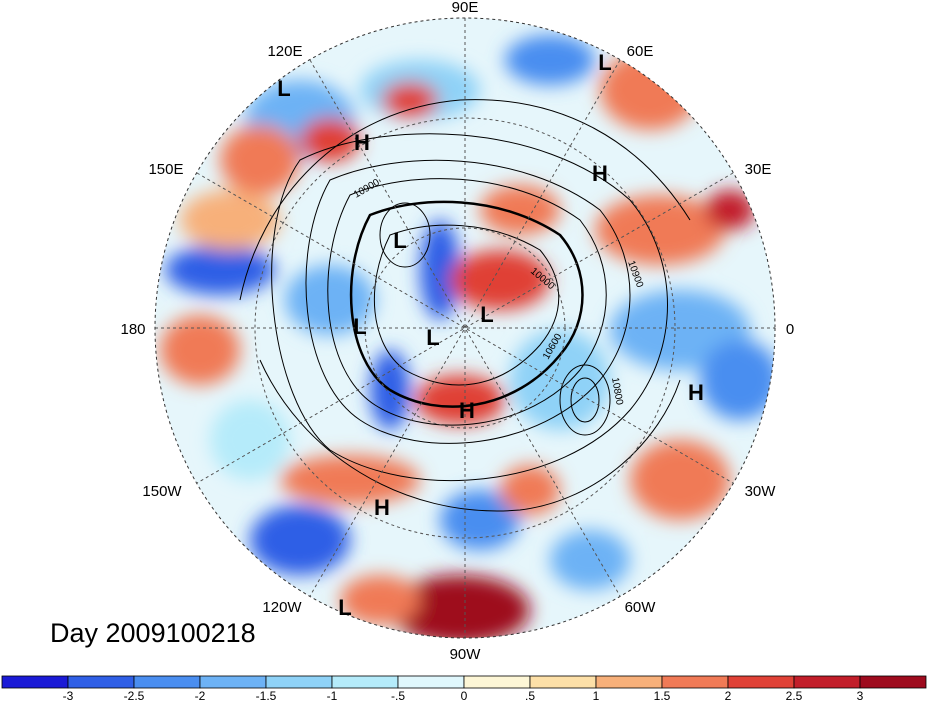  What do you see at coordinates (162, 491) in the screenshot?
I see `lon-label: 150W` at bounding box center [162, 491].